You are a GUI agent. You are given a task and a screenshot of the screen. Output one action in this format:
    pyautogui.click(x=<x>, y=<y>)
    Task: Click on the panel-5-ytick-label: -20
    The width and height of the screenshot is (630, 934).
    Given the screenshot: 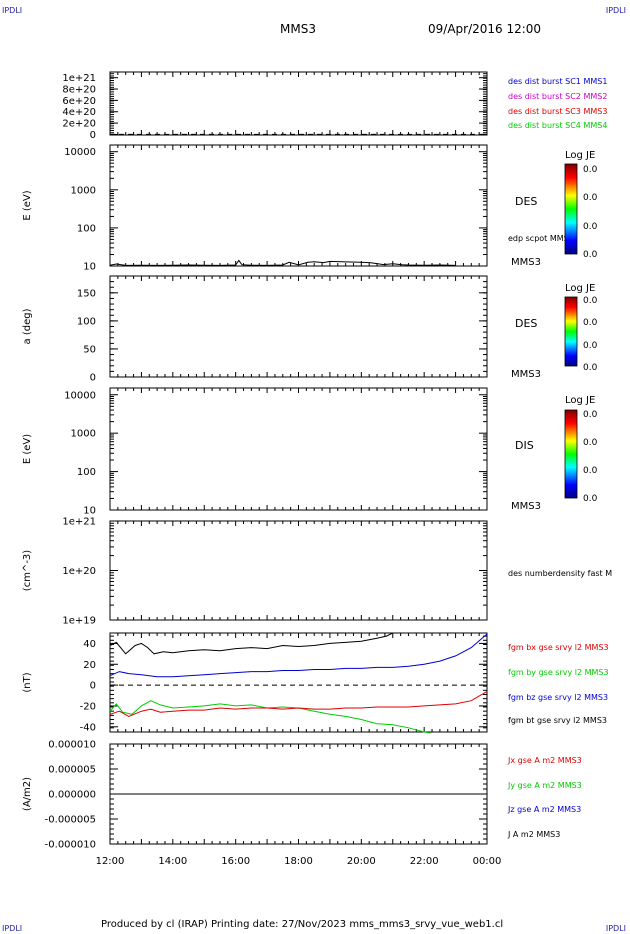 What is the action you would take?
    pyautogui.click(x=88, y=706)
    